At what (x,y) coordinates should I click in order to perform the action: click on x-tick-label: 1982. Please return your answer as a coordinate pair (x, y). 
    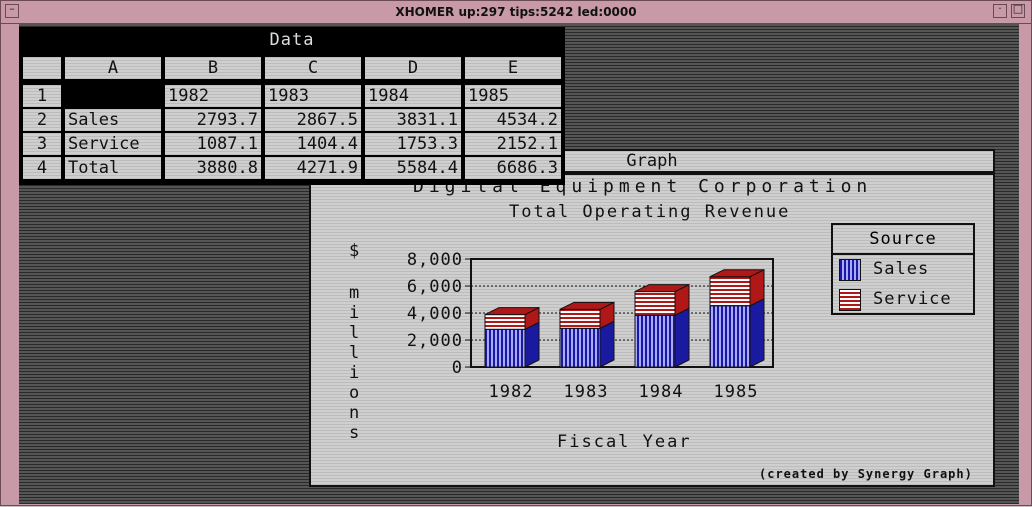
    Looking at the image, I should click on (511, 392).